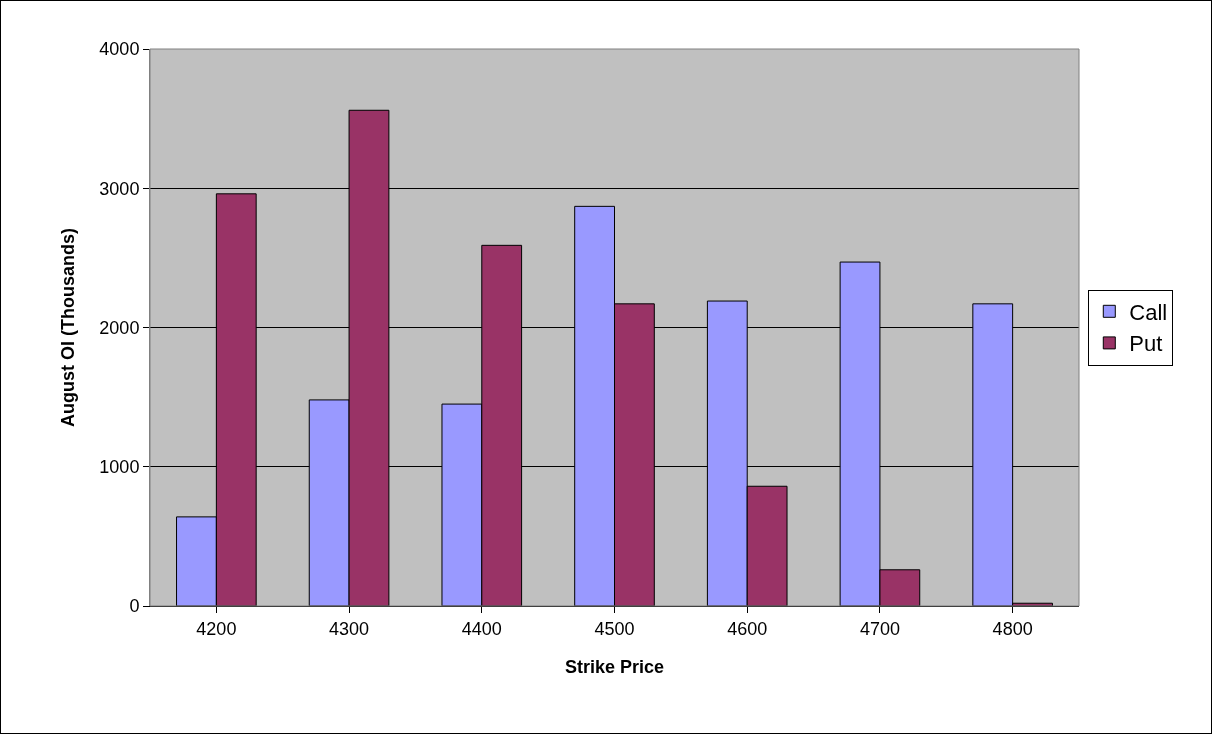 Image resolution: width=1212 pixels, height=734 pixels. What do you see at coordinates (614, 666) in the screenshot?
I see `x-axis-title: Strike Price` at bounding box center [614, 666].